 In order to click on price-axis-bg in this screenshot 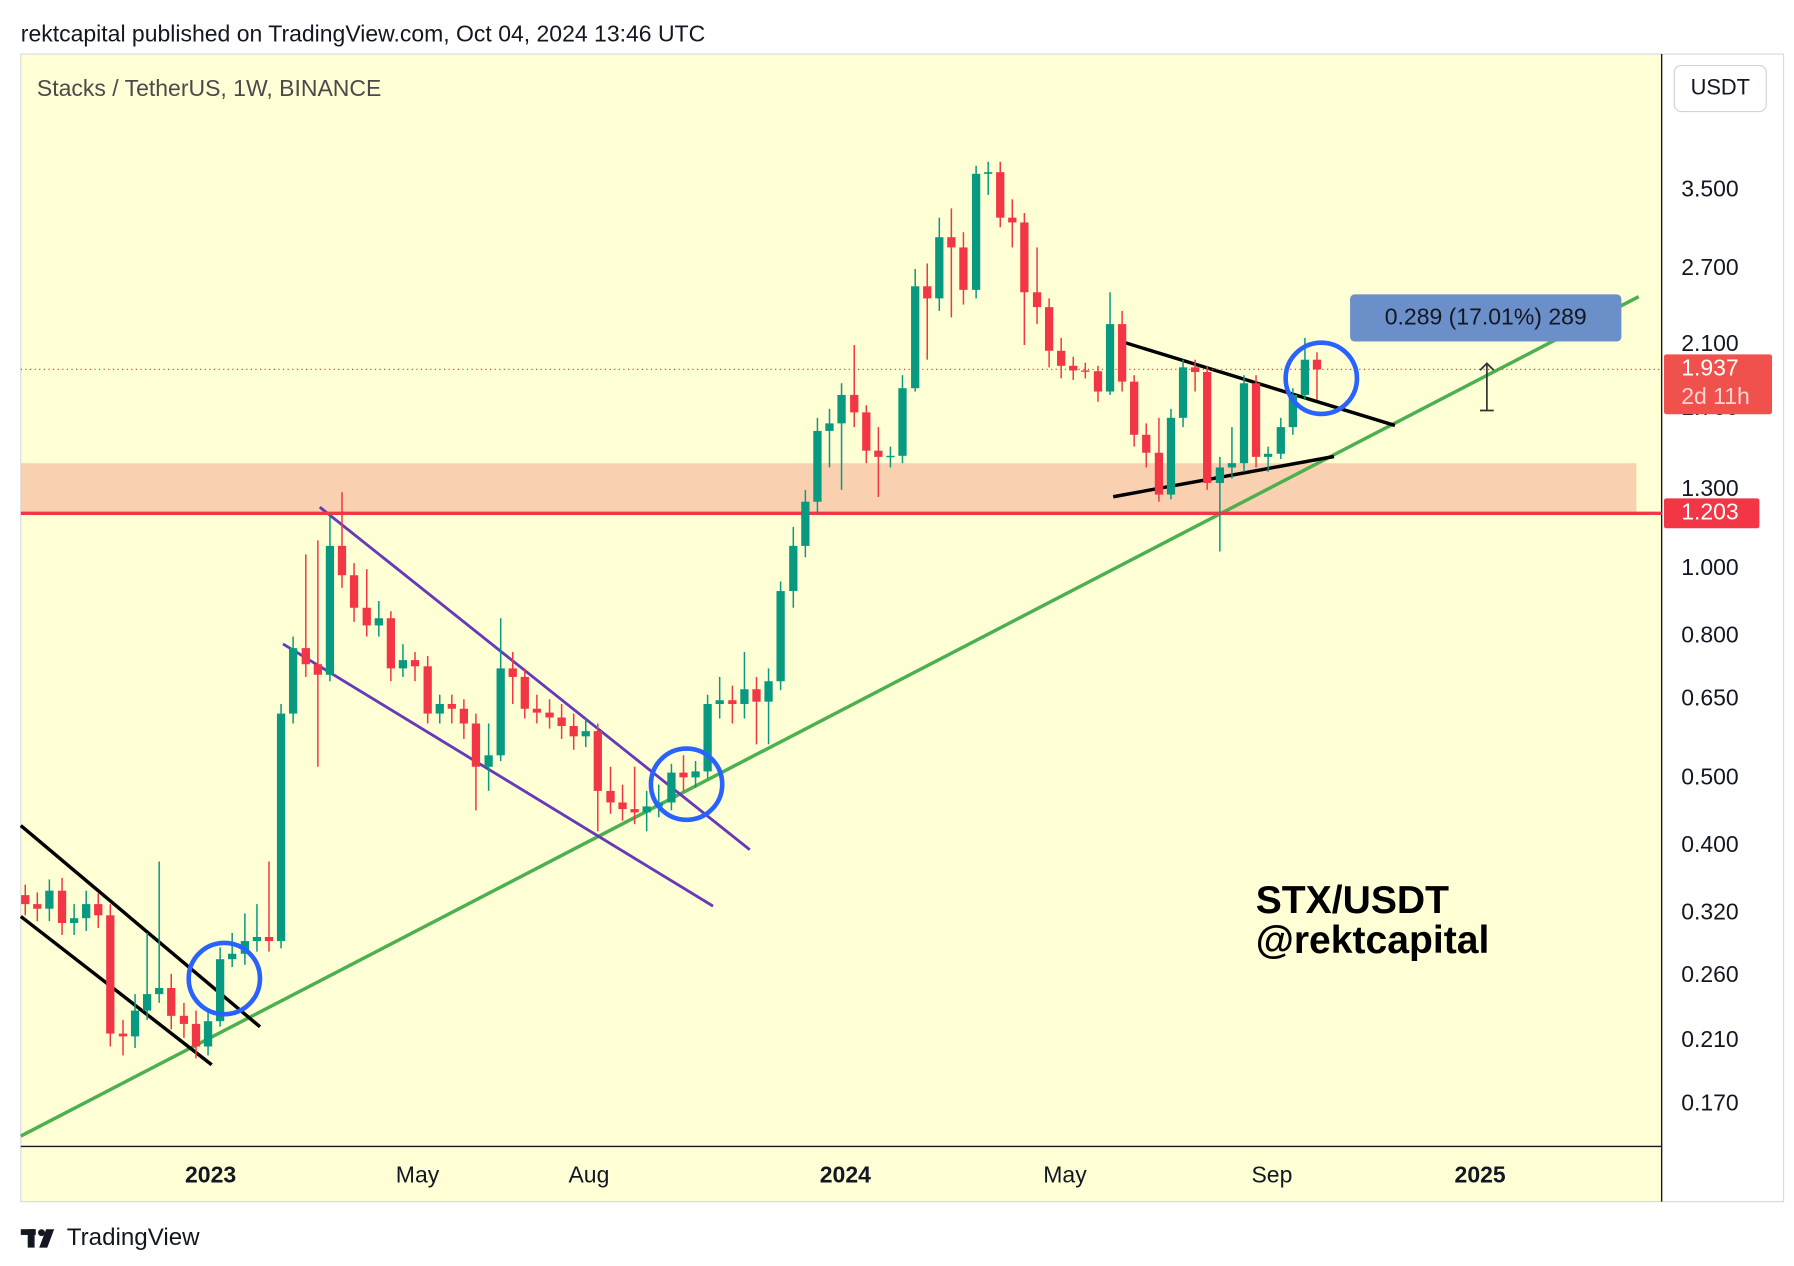, I will do `click(1722, 628)`.